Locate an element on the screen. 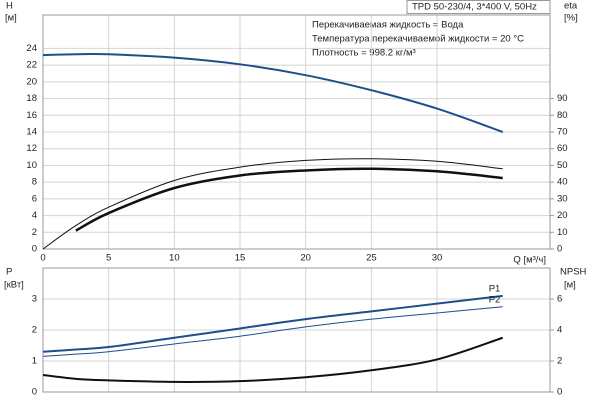 This screenshot has width=600, height=400. y2-tick-label: 10 is located at coordinates (562, 232).